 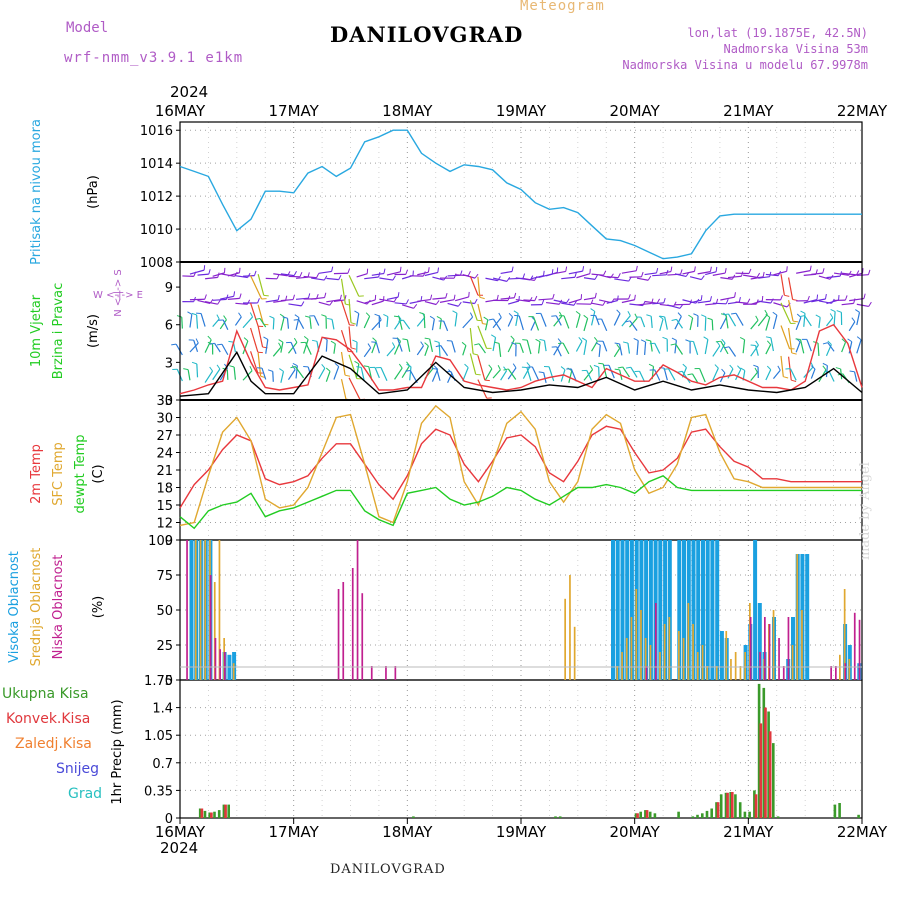 I want to click on y-tick-label: 1016, so click(x=156, y=131).